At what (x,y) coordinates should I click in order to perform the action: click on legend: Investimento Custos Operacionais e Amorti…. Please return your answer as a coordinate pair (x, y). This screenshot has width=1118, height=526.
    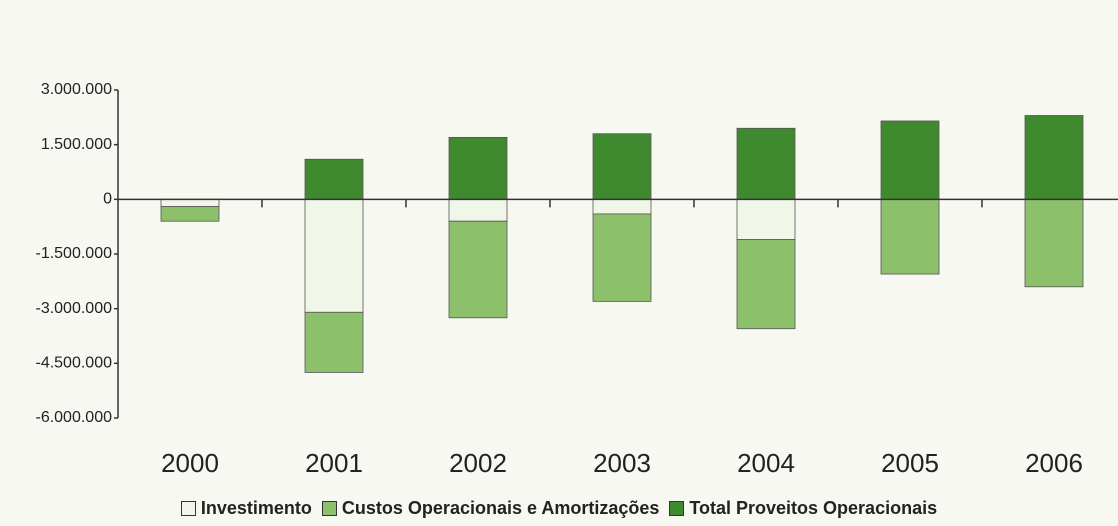
    Looking at the image, I should click on (559, 508).